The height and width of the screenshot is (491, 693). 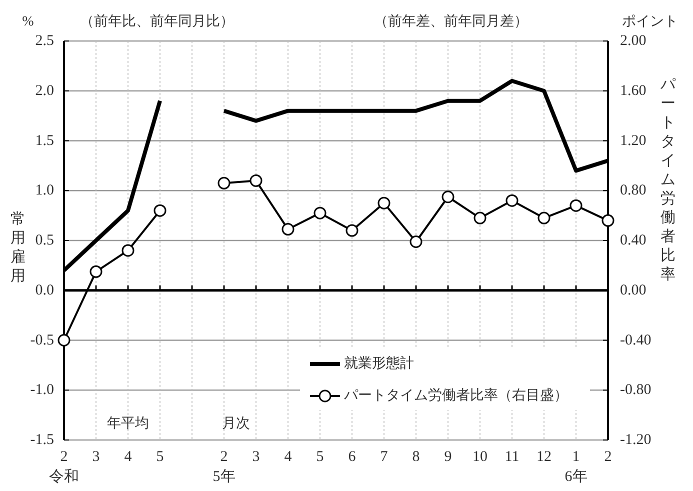 What do you see at coordinates (636, 340) in the screenshot?
I see `y2-tick-label: -0.40` at bounding box center [636, 340].